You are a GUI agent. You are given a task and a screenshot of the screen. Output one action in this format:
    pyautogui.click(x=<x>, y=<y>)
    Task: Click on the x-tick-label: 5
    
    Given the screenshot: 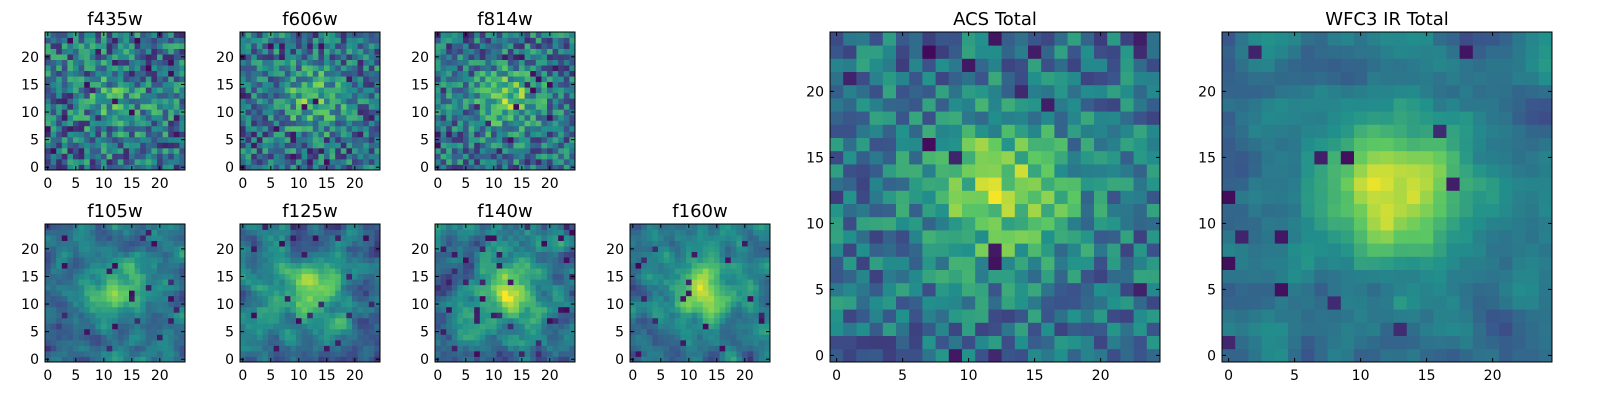 What is the action you would take?
    pyautogui.click(x=75, y=376)
    